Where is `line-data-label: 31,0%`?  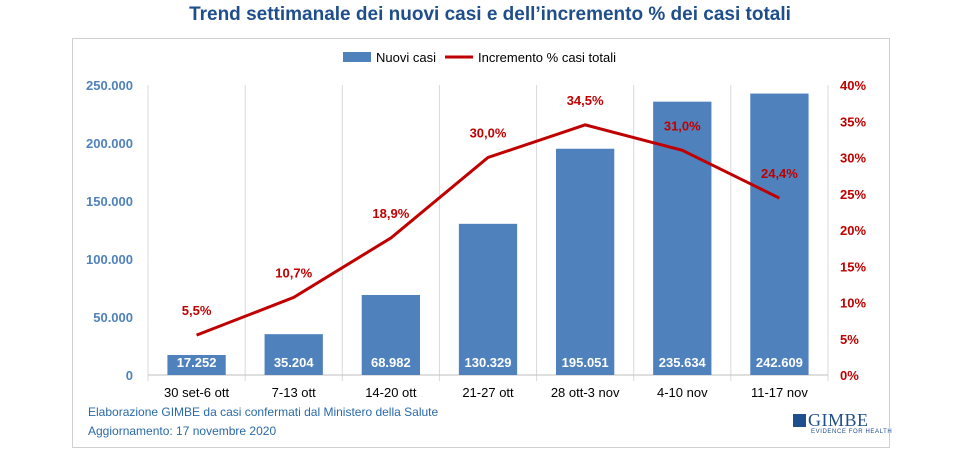 line-data-label: 31,0% is located at coordinates (682, 125).